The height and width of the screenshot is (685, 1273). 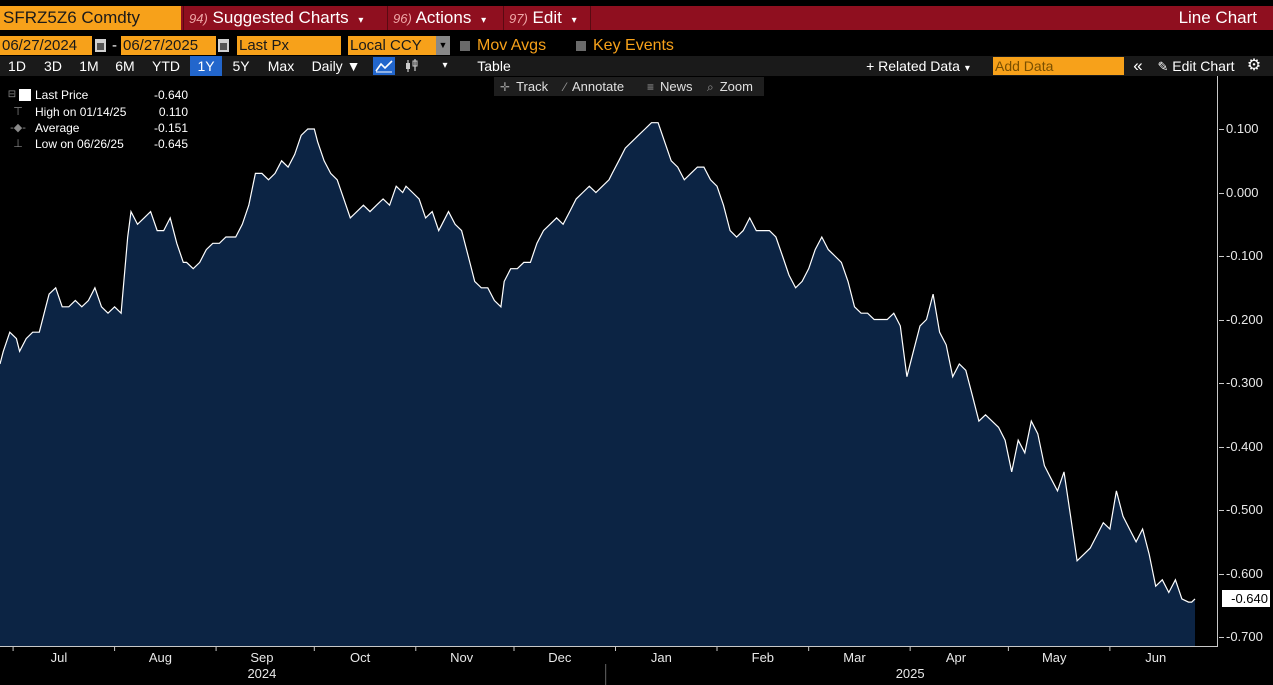 I want to click on ticker-field: SFRZ5Z6 Comdty, so click(x=90, y=18).